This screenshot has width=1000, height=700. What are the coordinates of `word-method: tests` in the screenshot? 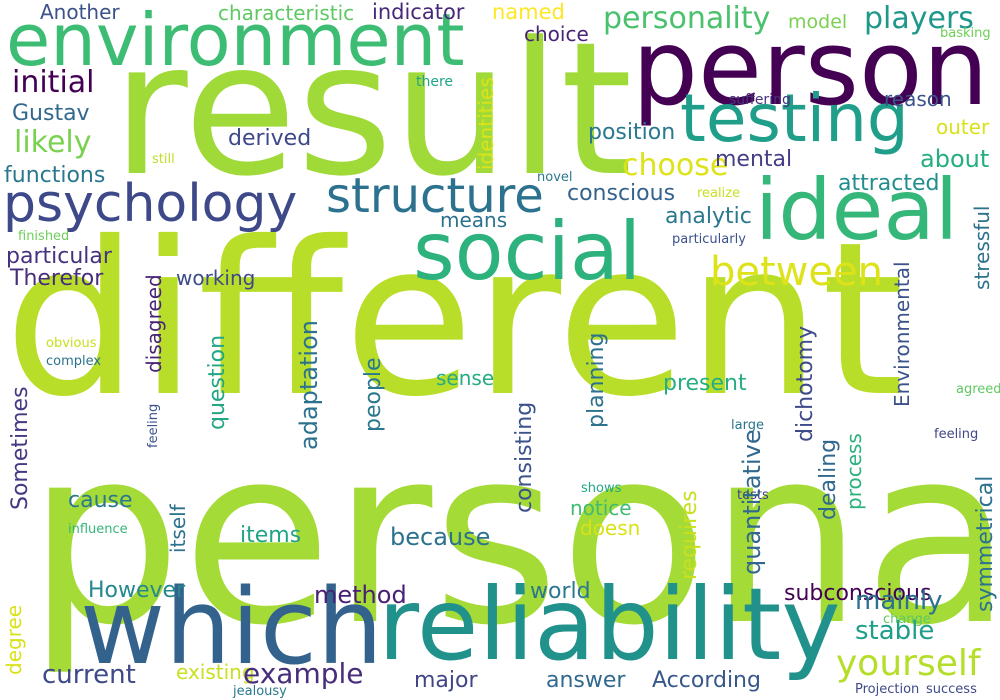 It's located at (753, 495).